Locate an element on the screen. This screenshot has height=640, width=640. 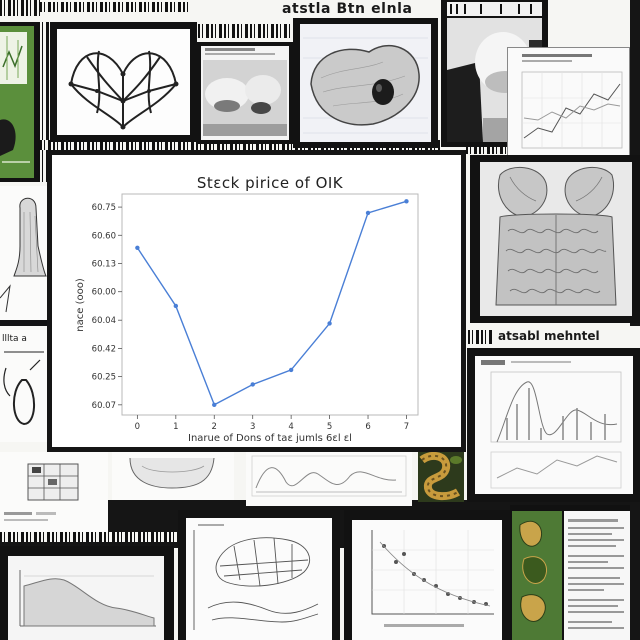
x-tick-label: 3 is located at coordinates (252, 427).